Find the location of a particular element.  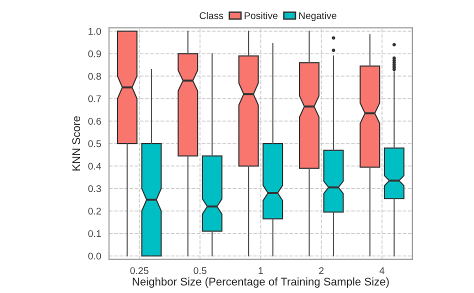

y-tick-label: 0.4 is located at coordinates (95, 166).